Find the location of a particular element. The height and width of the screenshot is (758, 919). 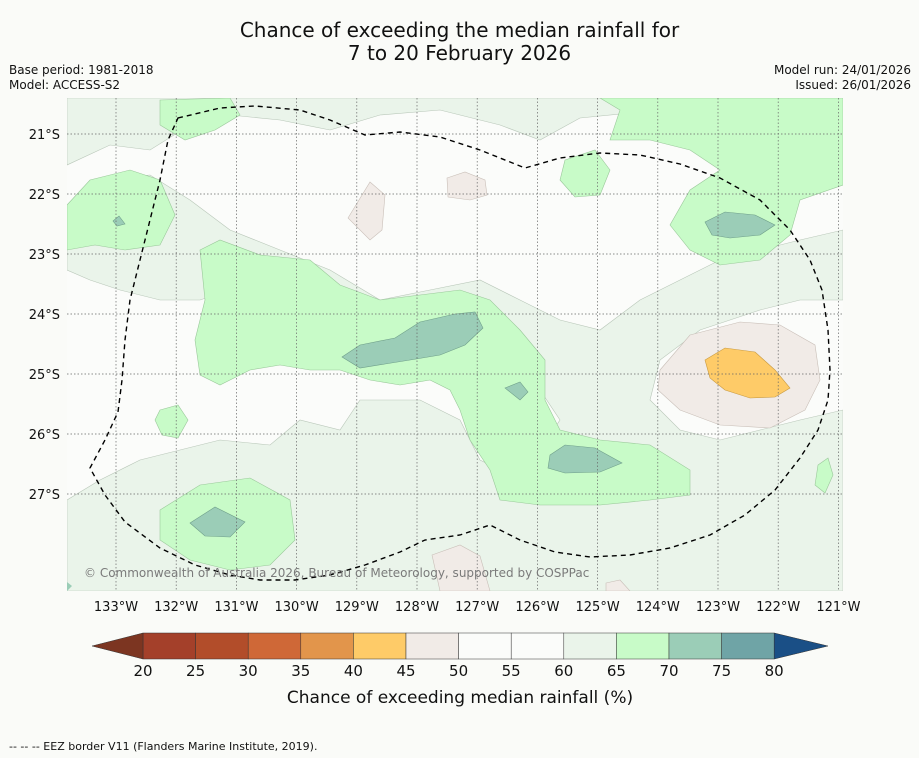

contour-35-40-east is located at coordinates (747, 373).